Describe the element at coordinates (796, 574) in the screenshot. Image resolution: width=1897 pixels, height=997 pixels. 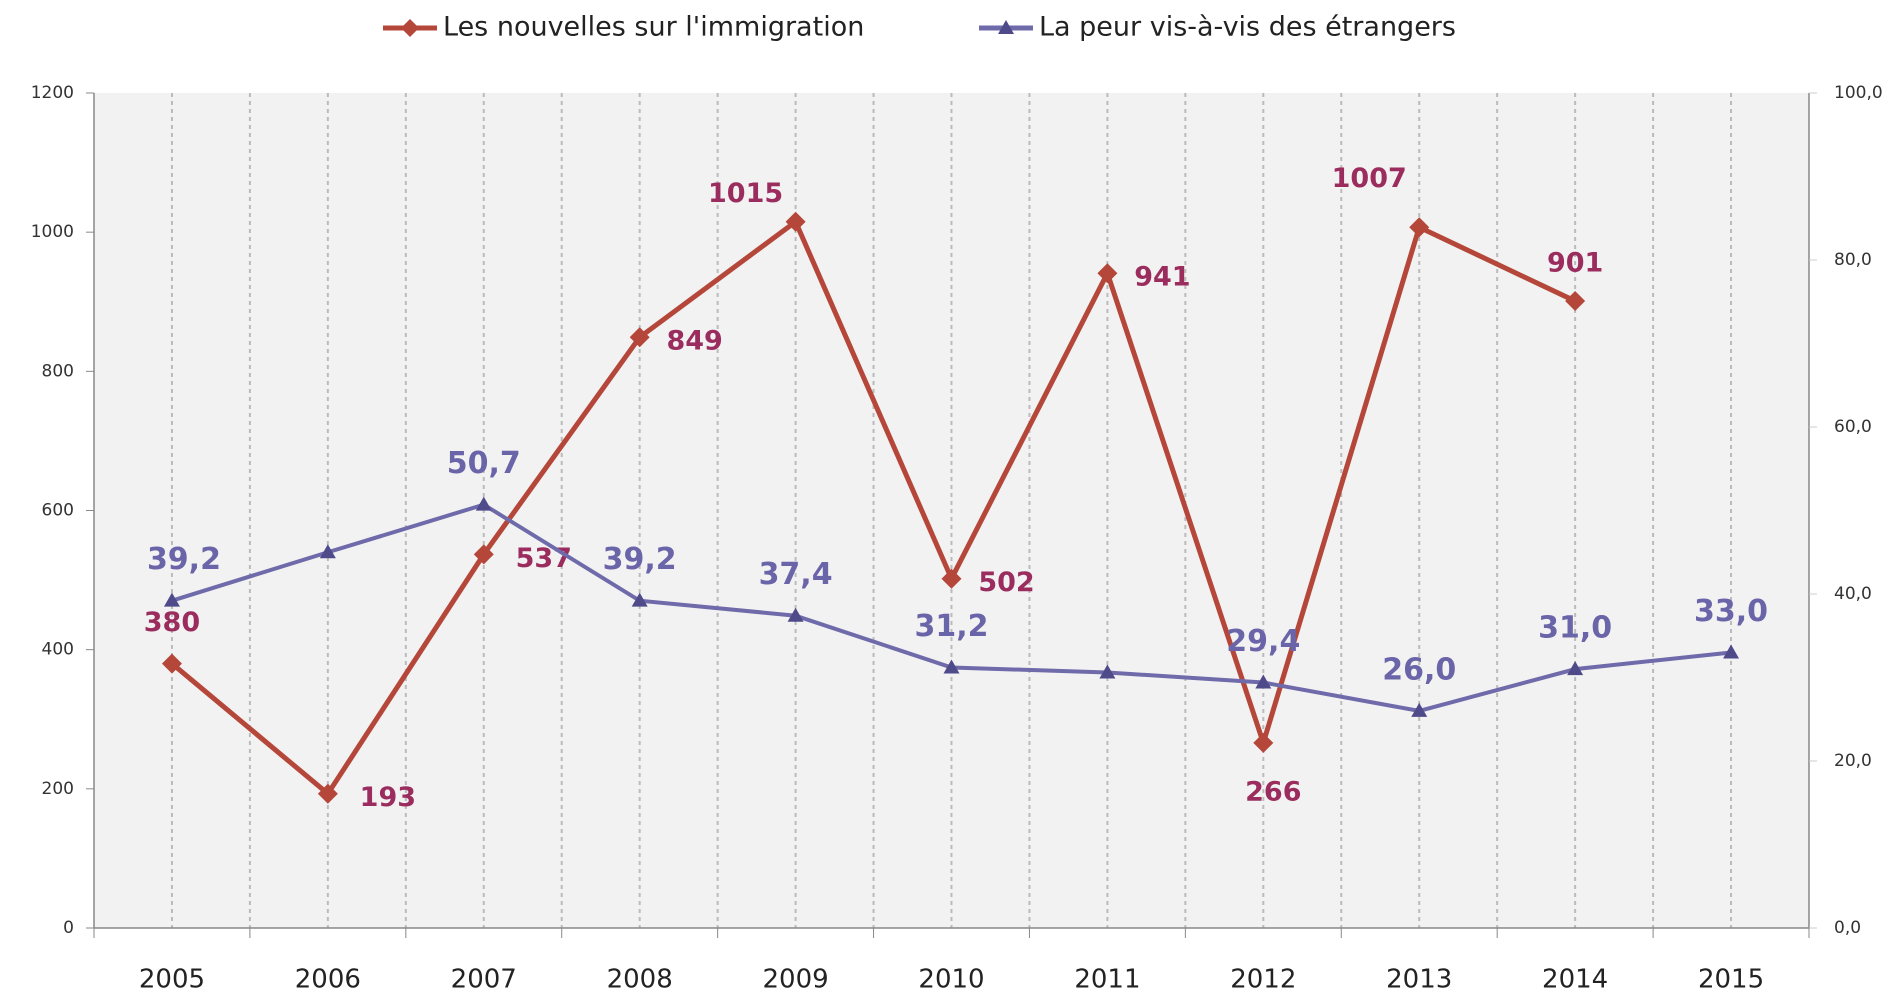
I see `data-label: 37,4` at that location.